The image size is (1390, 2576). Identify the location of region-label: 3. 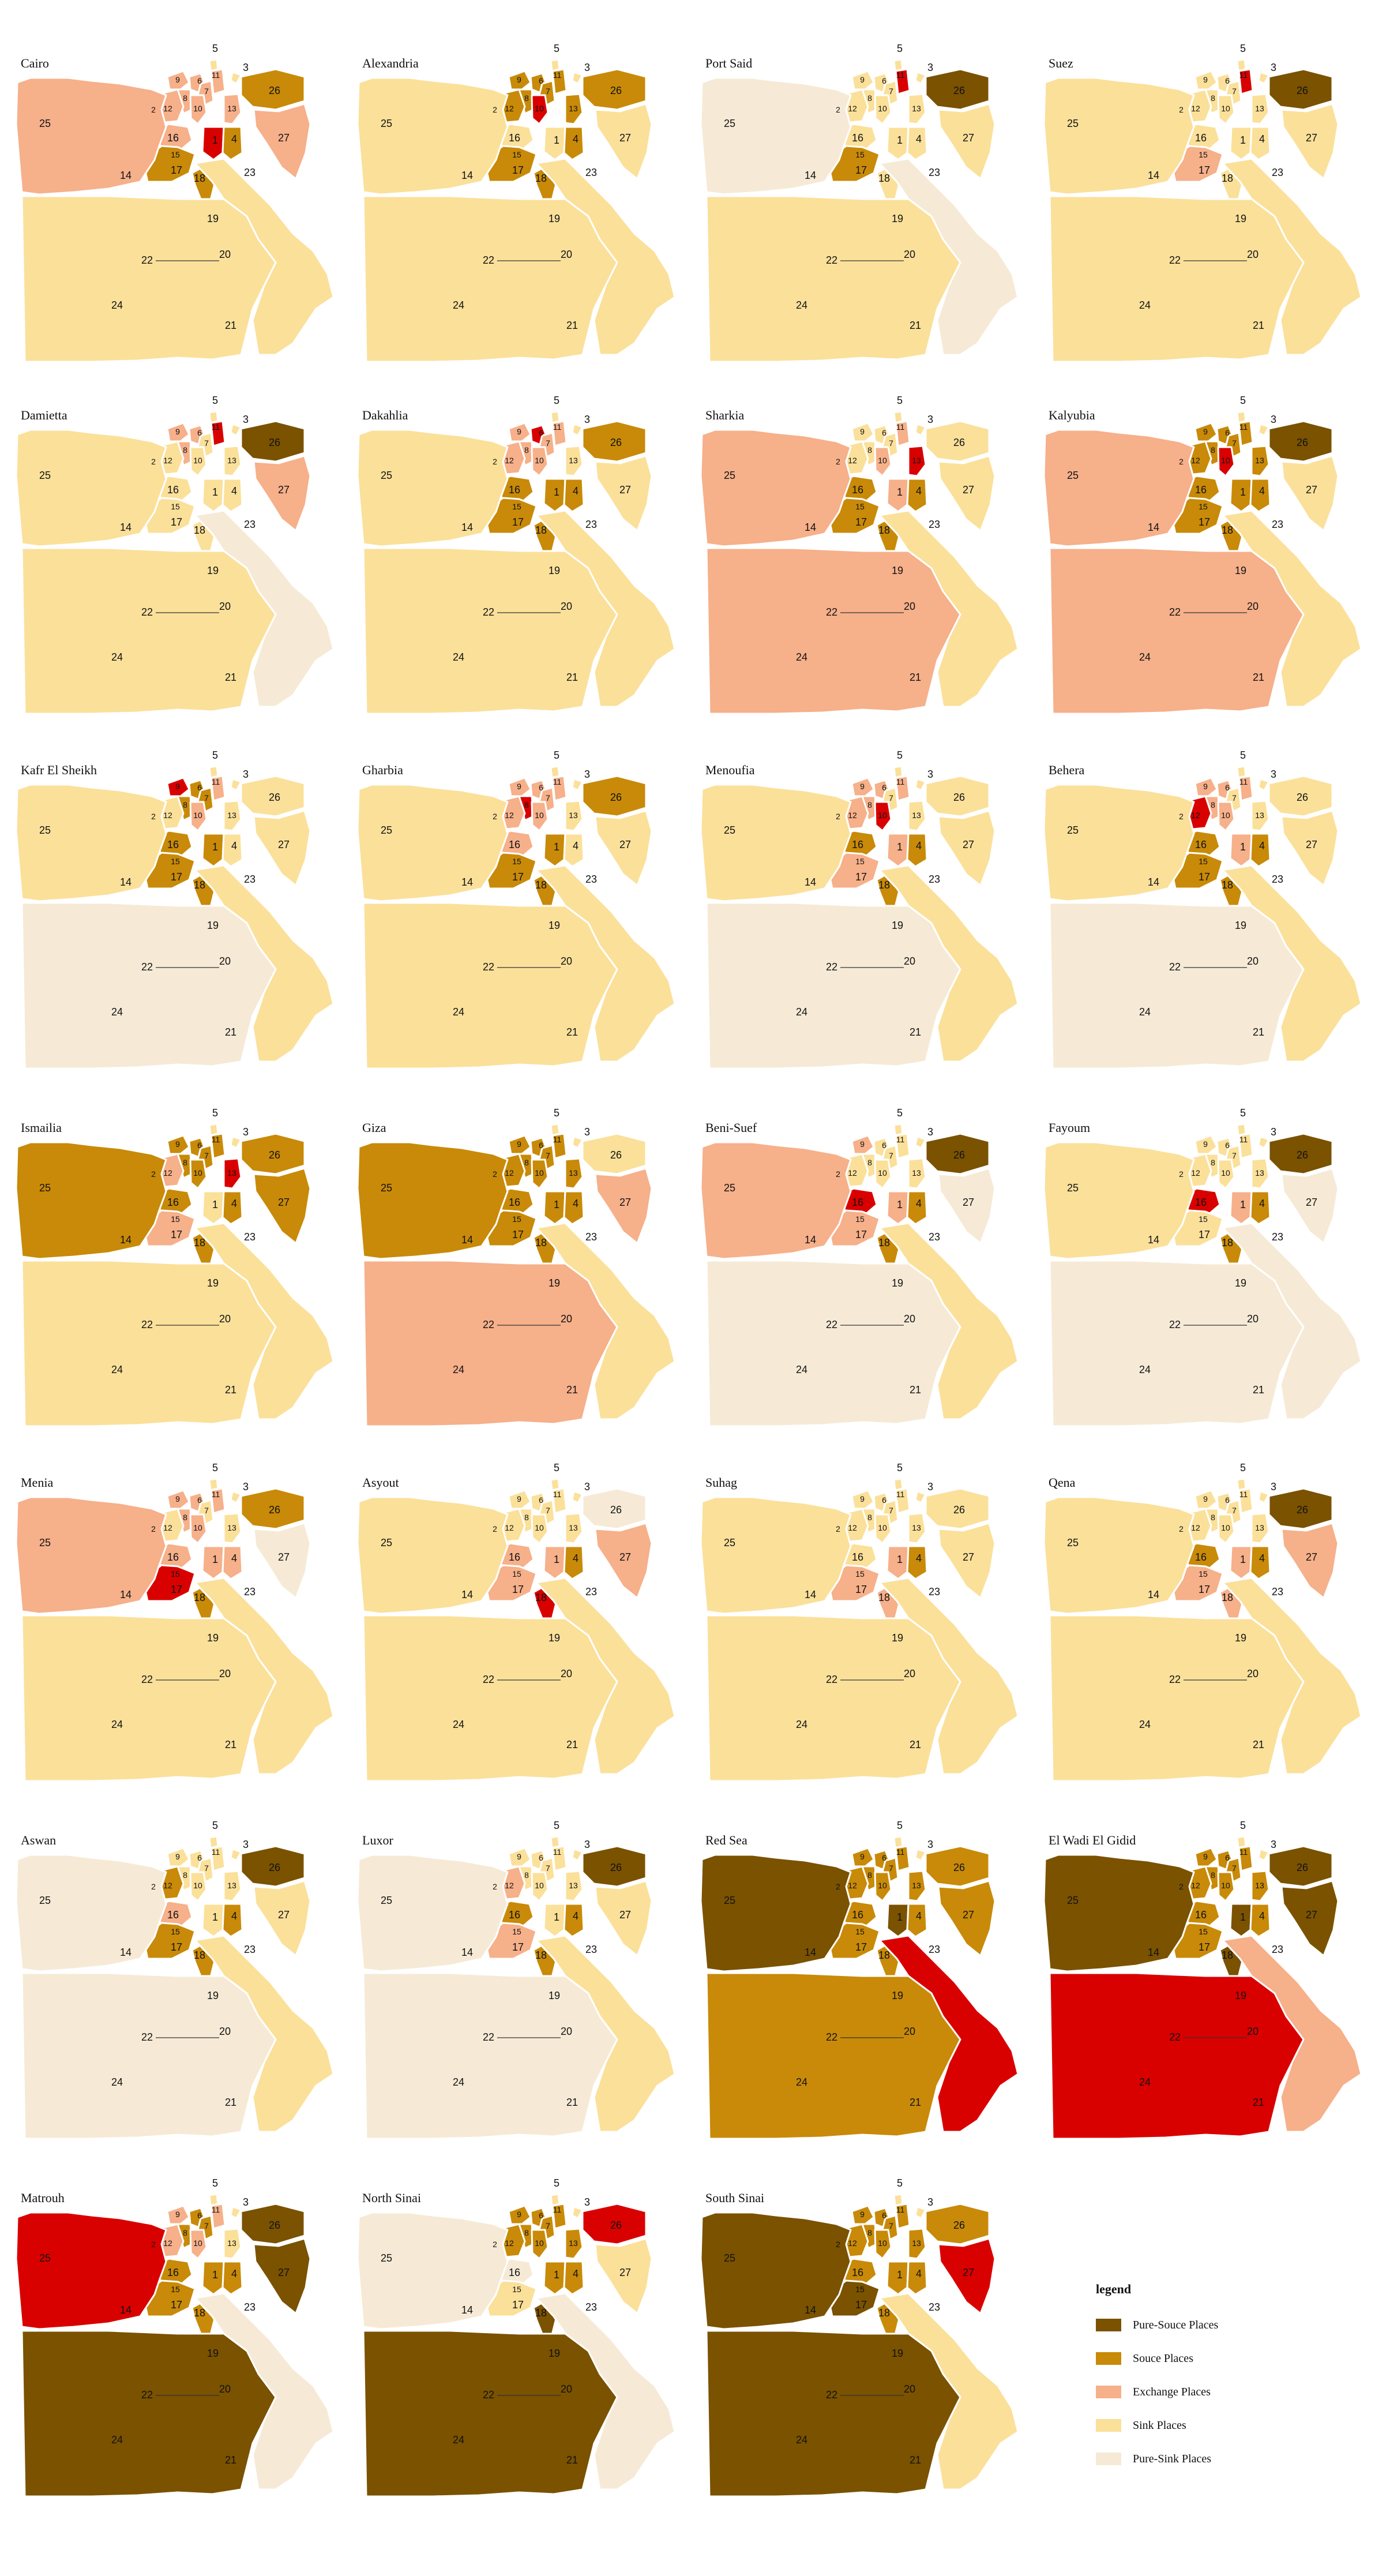
(1273, 1844).